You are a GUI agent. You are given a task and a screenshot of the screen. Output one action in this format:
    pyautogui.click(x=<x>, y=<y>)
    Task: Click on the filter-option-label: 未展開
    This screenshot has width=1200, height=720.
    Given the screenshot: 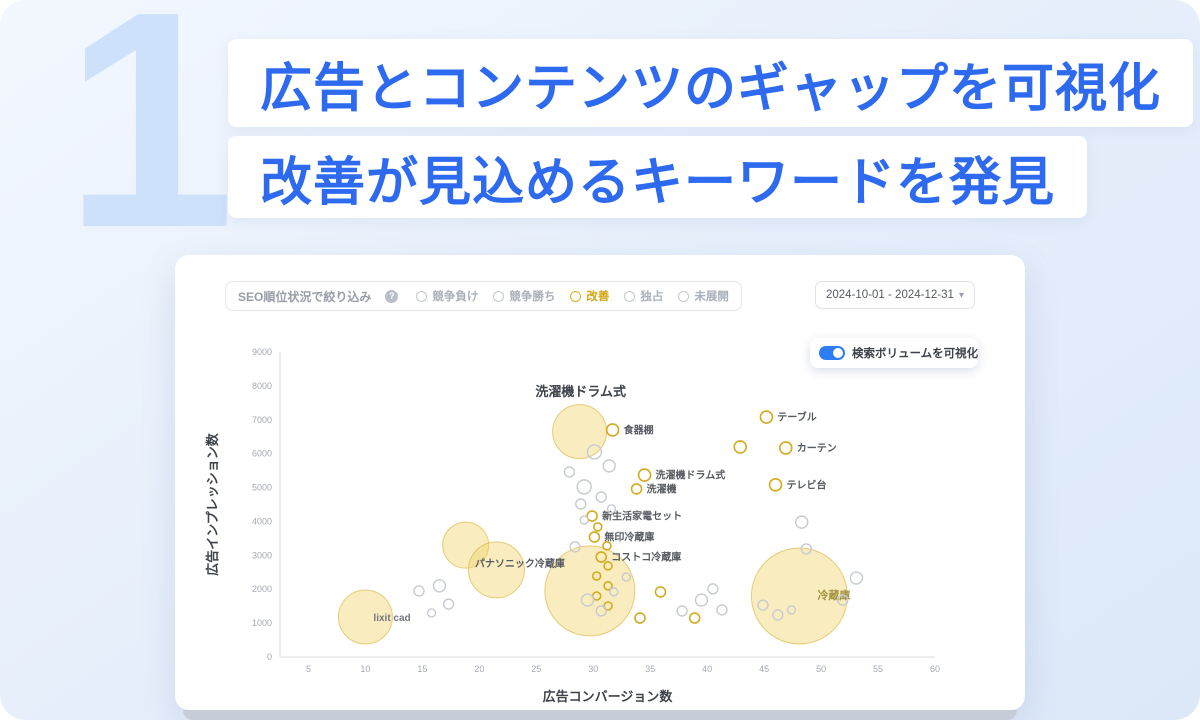 What is the action you would take?
    pyautogui.click(x=711, y=297)
    